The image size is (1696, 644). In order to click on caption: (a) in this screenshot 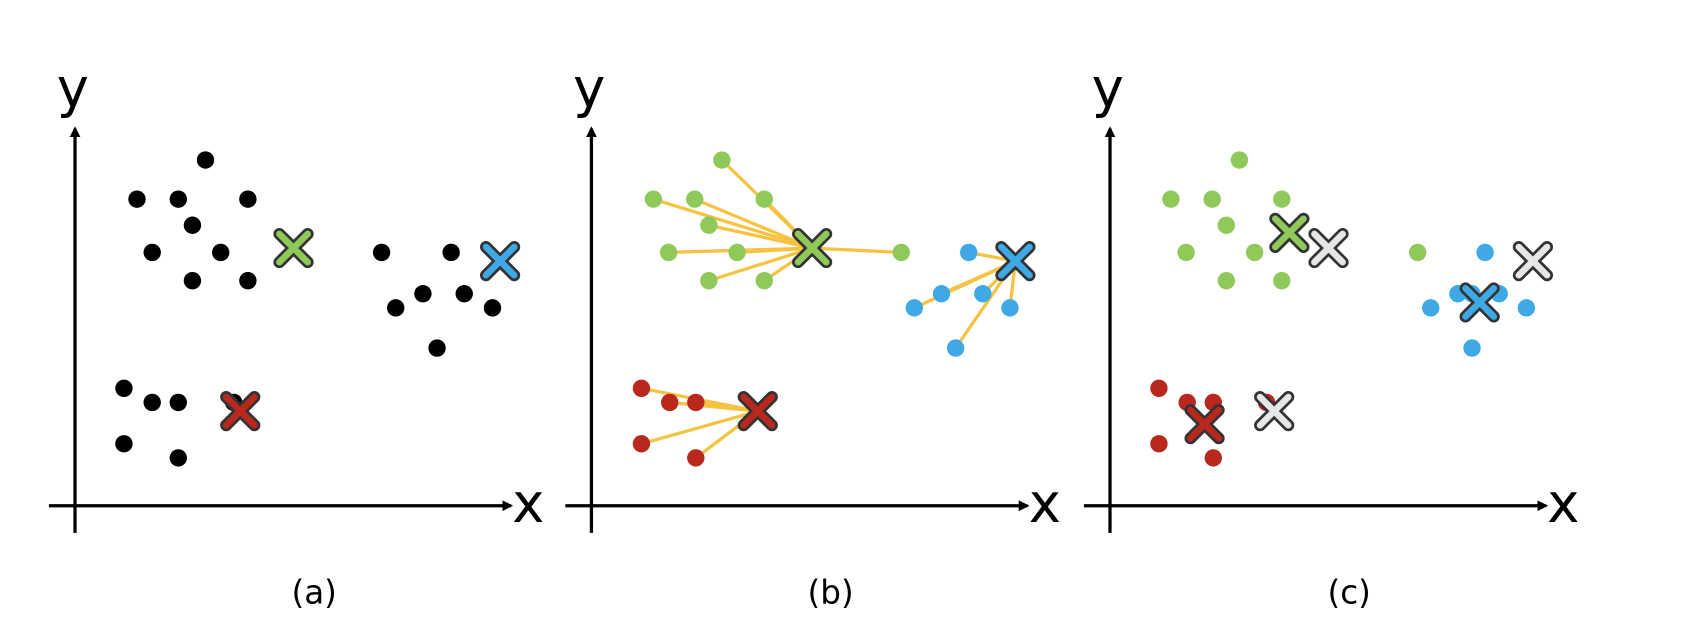, I will do `click(313, 593)`.